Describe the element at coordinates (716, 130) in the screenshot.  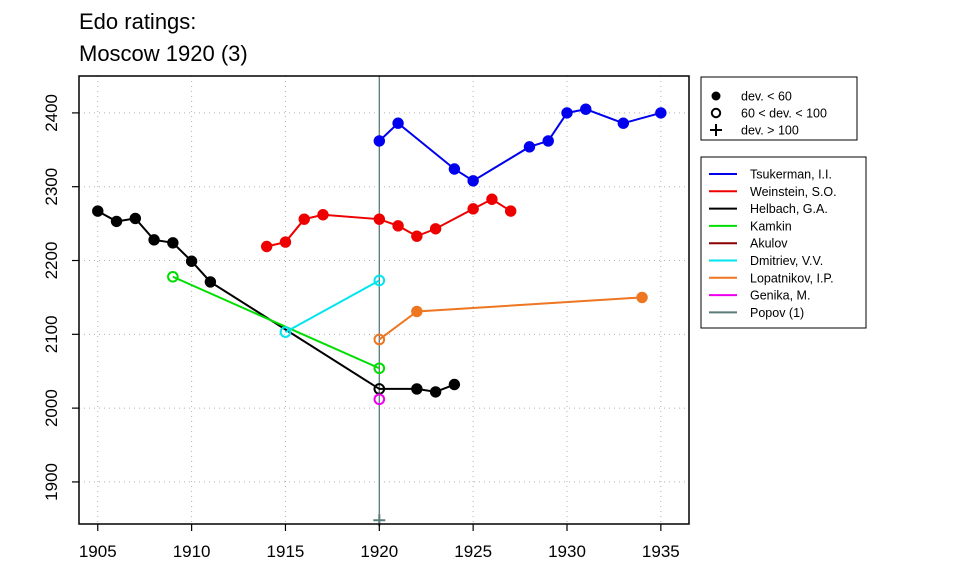
I see `plus-icon` at that location.